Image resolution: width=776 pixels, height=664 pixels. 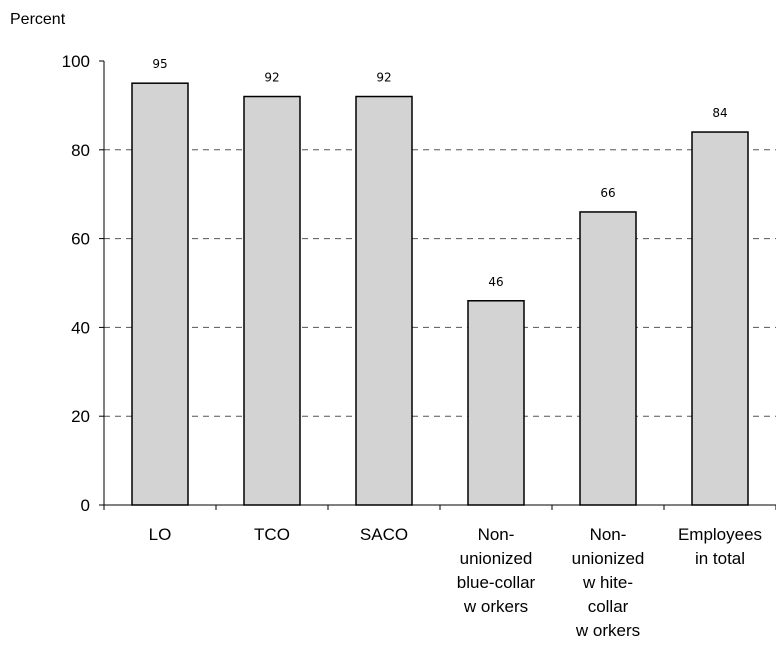 I want to click on x-category-label-3: Non-unionized blue-collar w orkers, so click(x=496, y=570).